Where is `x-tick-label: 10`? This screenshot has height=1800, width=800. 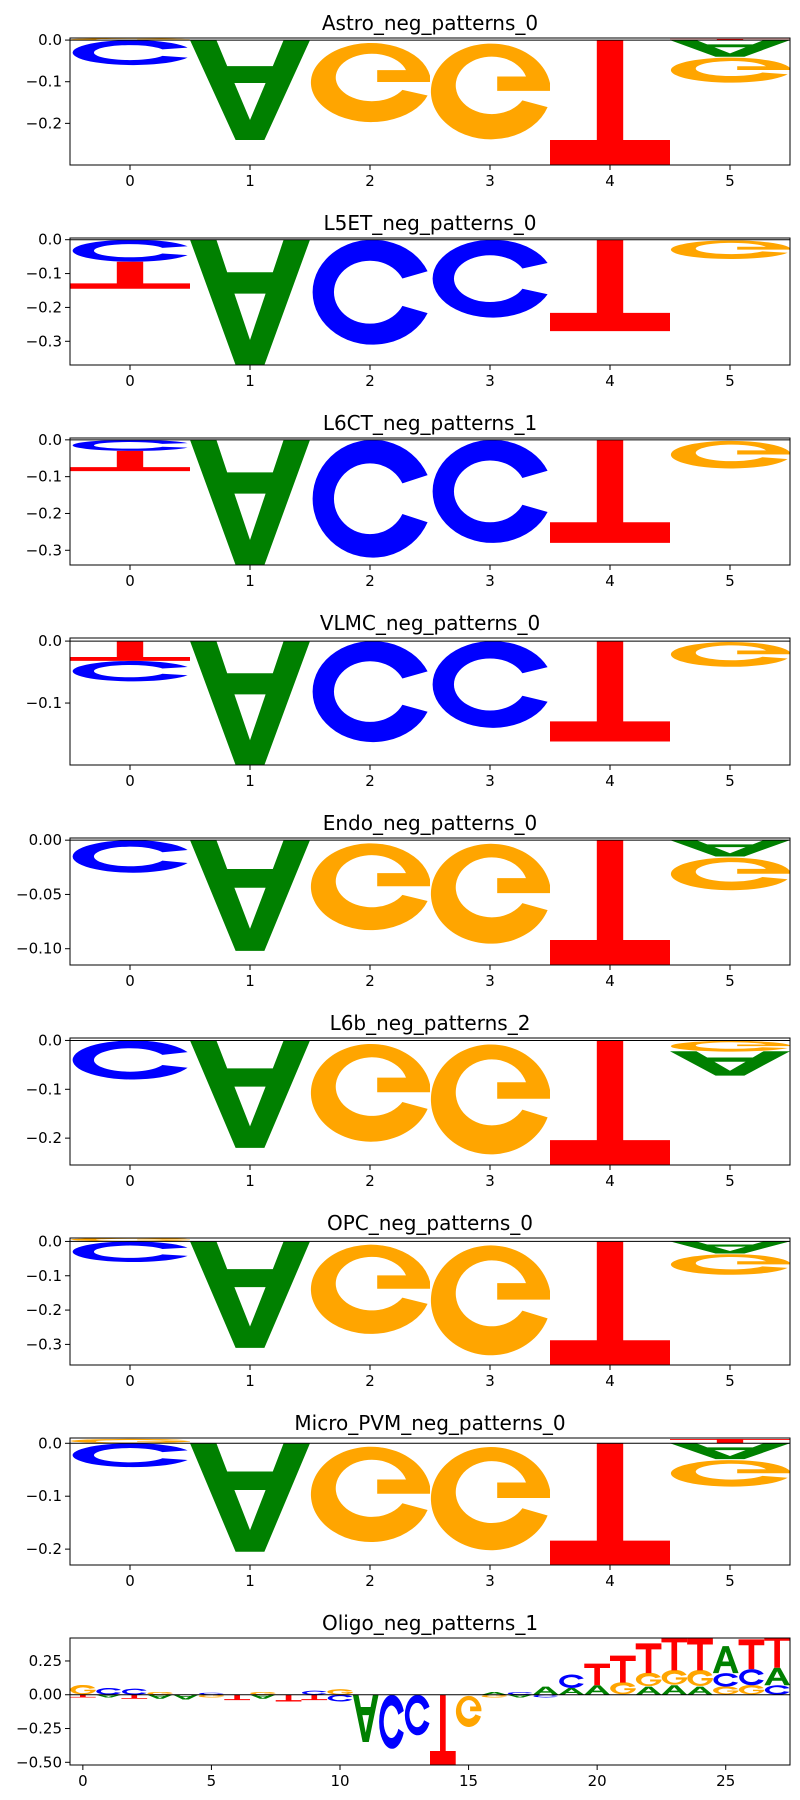
x-tick-label: 10 is located at coordinates (339, 1781).